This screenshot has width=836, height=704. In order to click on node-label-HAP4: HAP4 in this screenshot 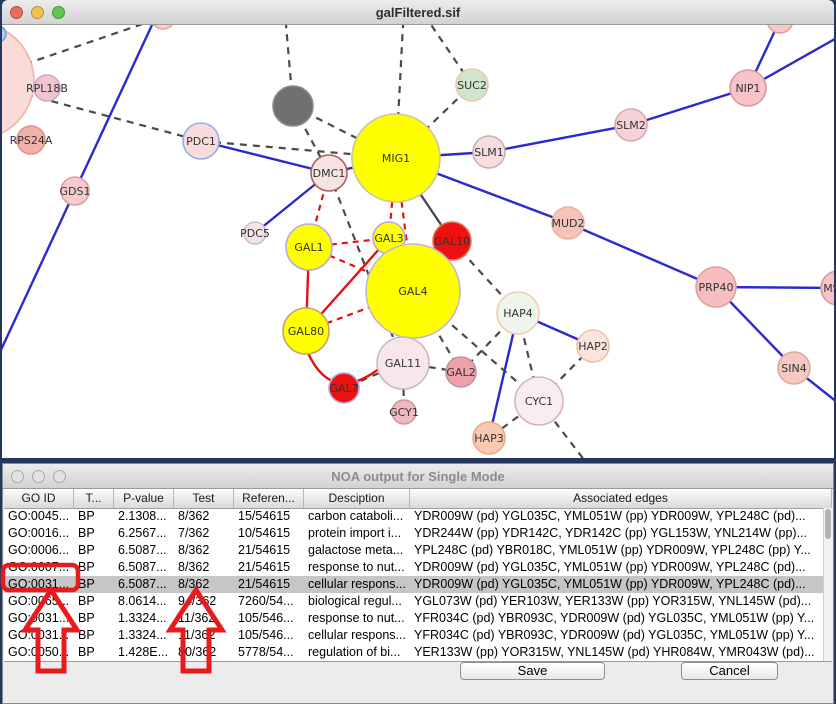, I will do `click(517, 313)`.